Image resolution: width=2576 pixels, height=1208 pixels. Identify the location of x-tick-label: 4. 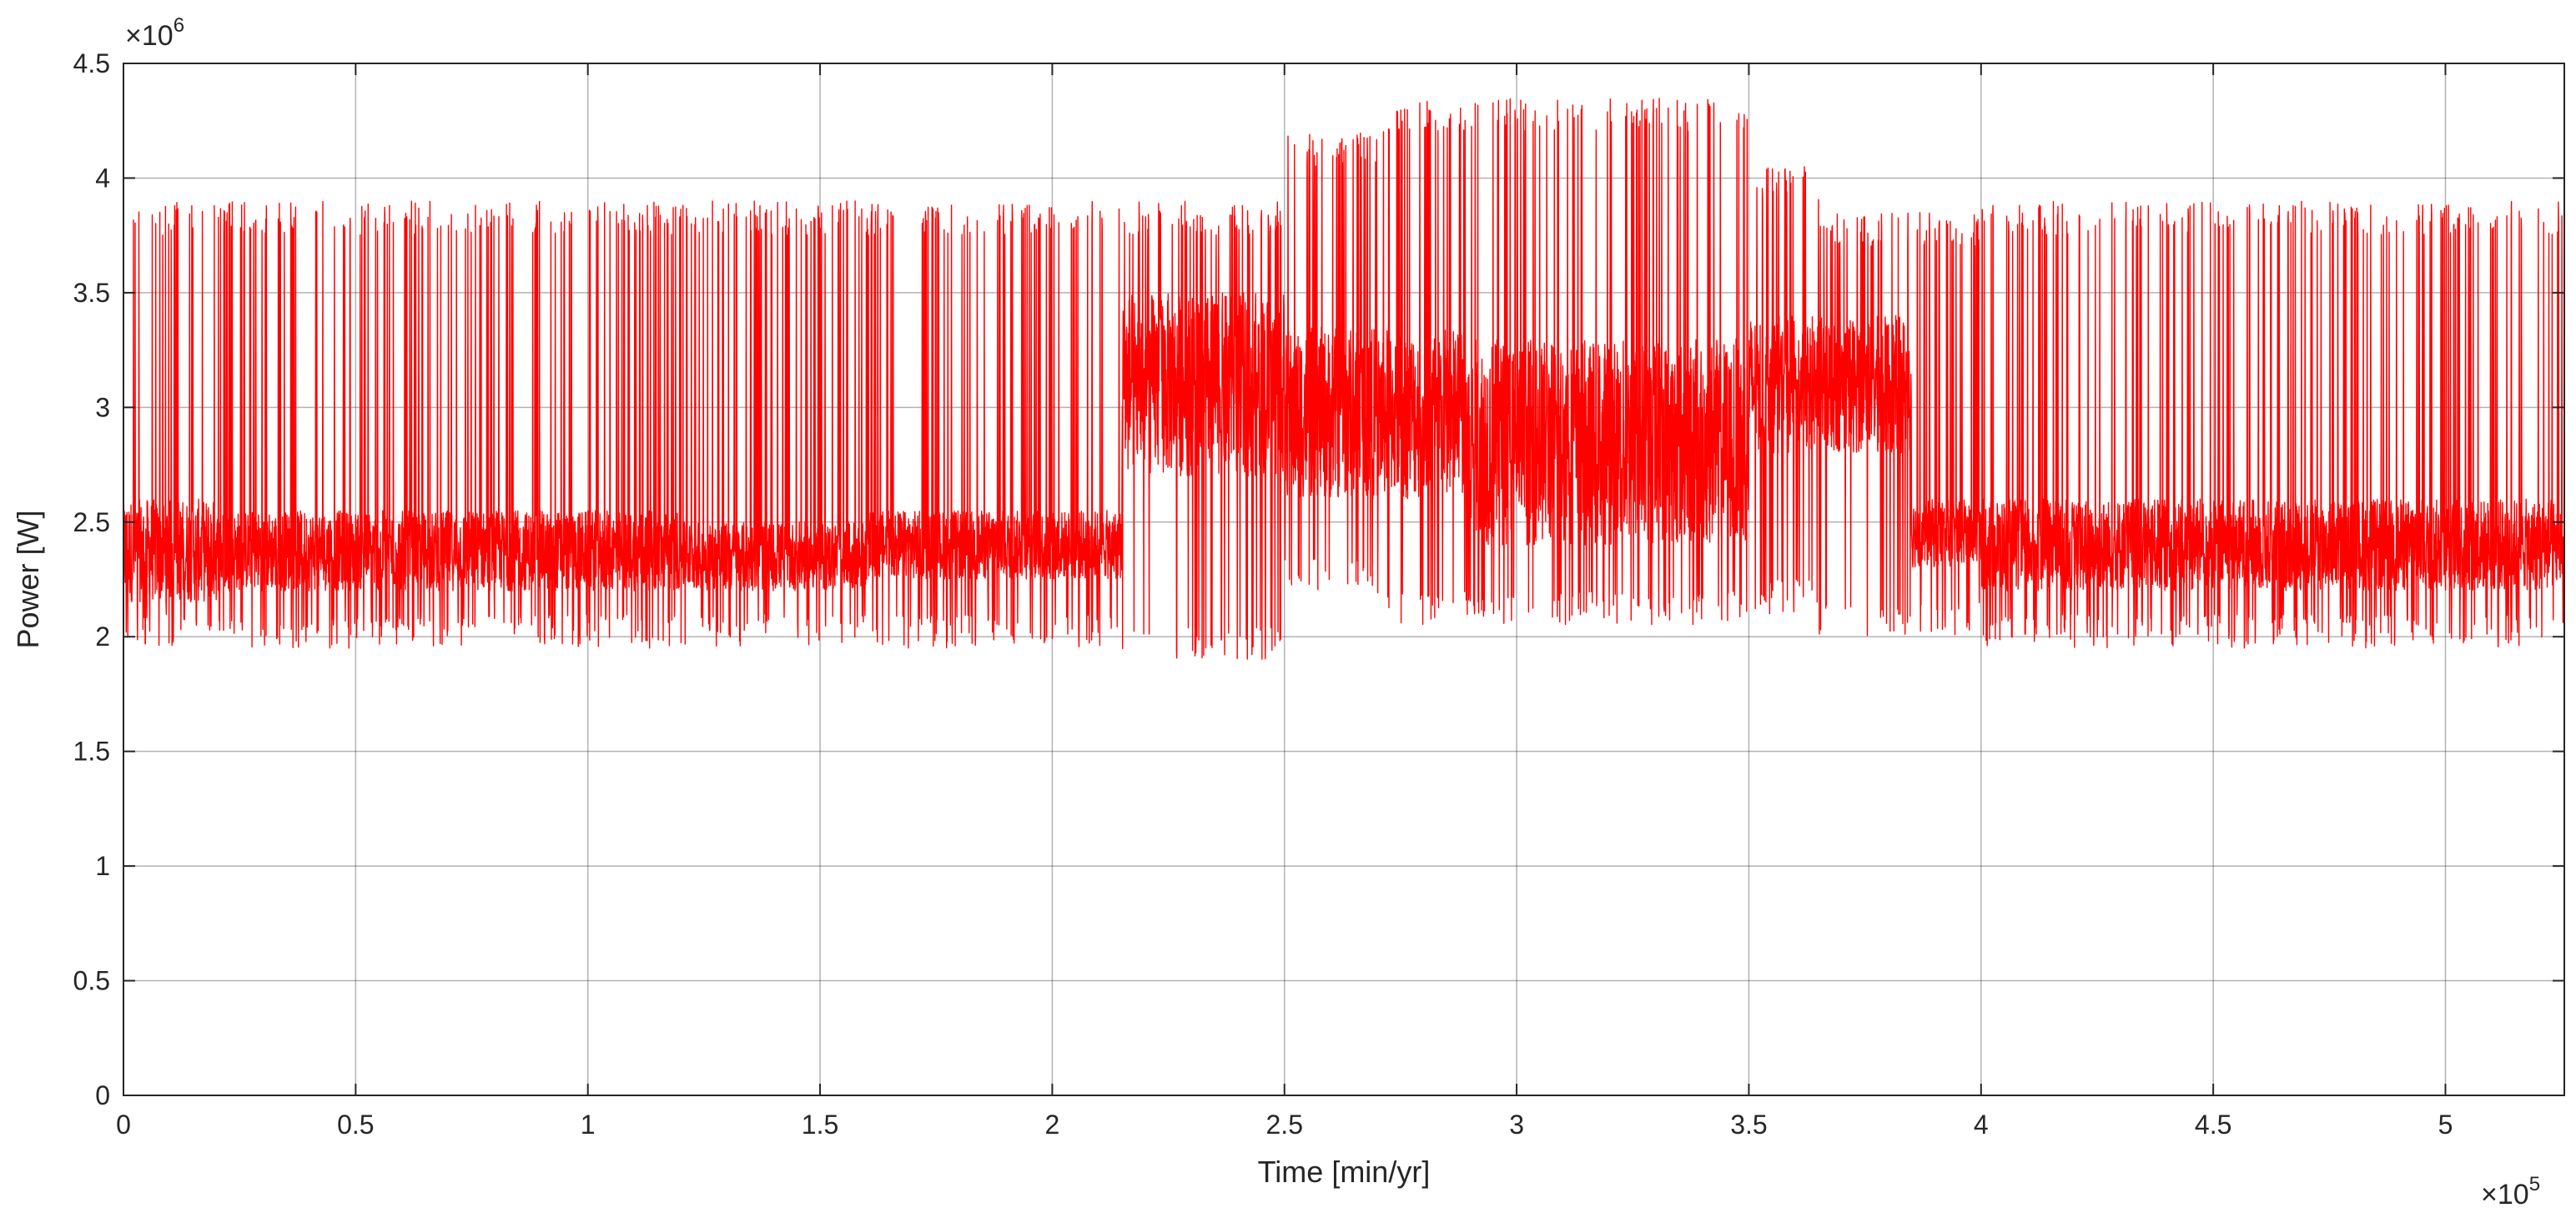
(1981, 1125).